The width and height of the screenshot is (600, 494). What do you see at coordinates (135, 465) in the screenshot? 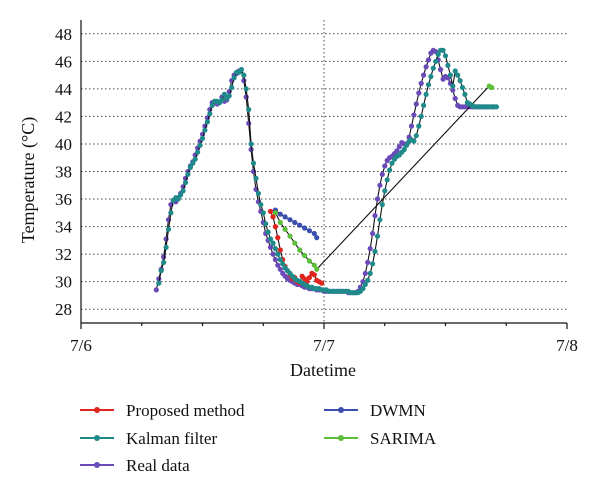
I see `legend-item-real-data: Real data` at bounding box center [135, 465].